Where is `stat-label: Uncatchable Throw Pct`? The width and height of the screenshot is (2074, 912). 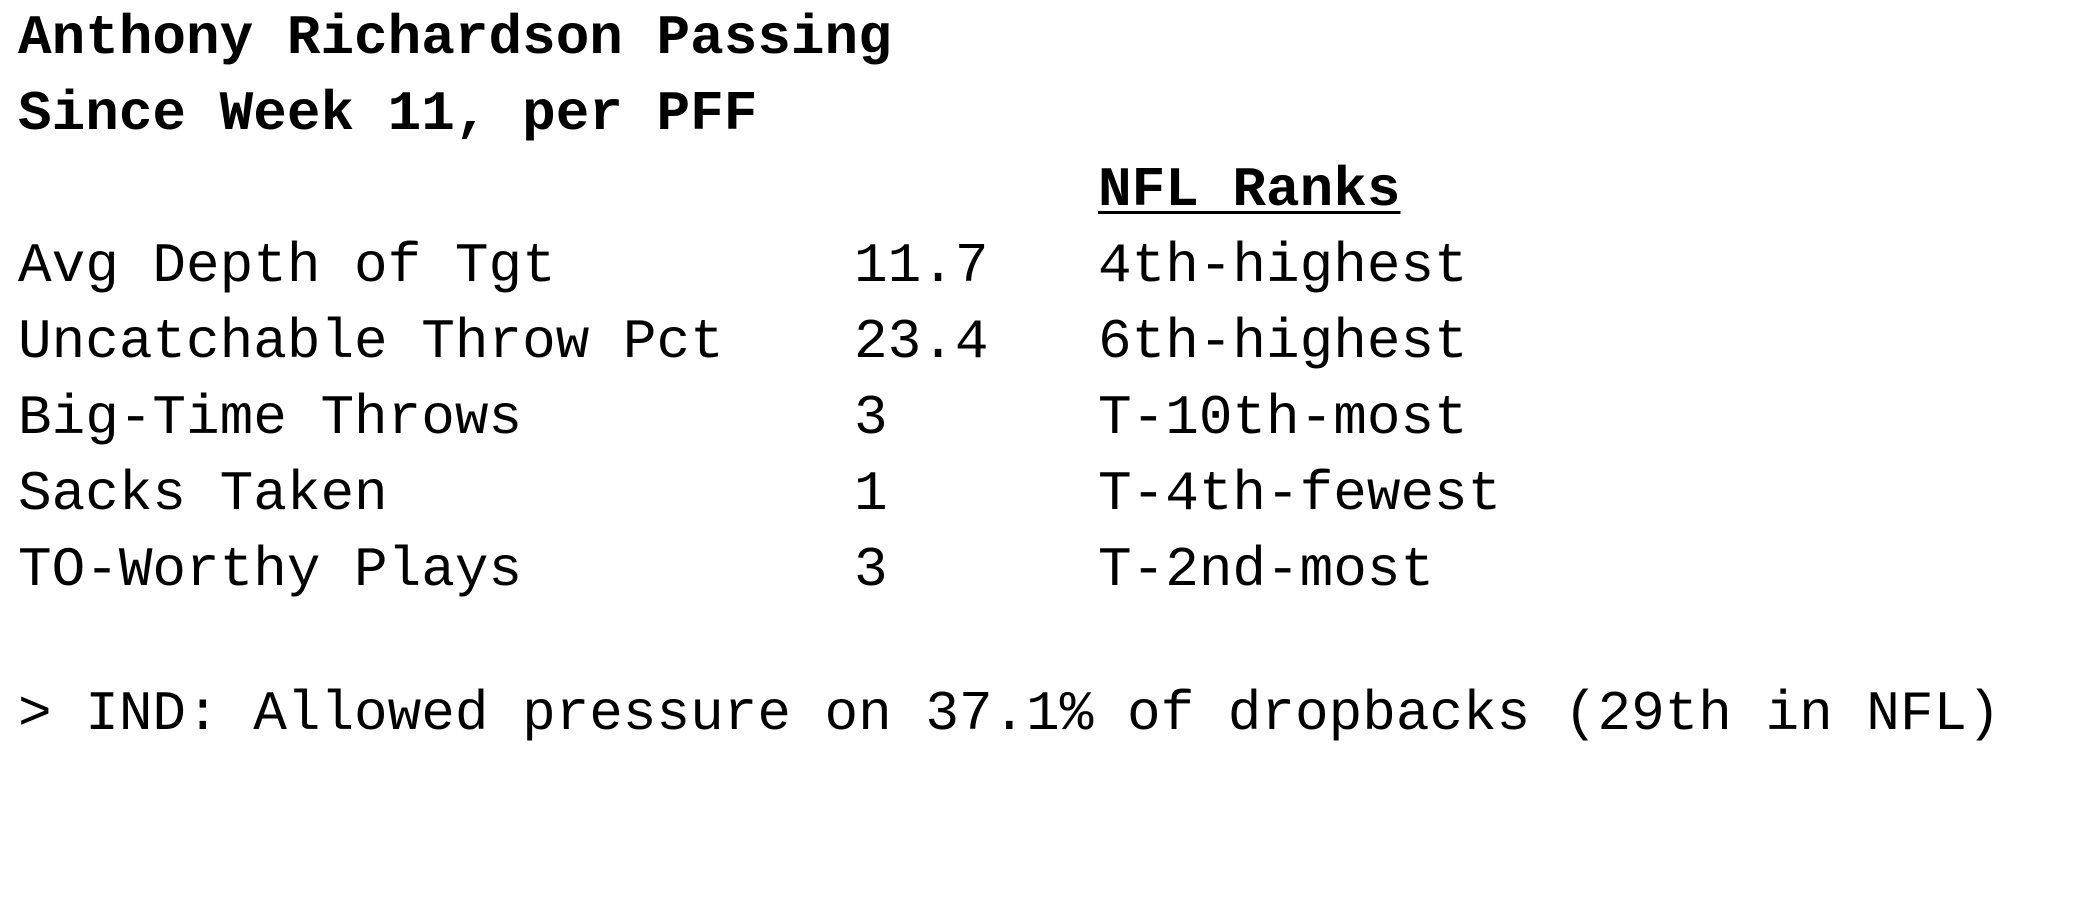
stat-label: Uncatchable Throw Pct is located at coordinates (371, 342).